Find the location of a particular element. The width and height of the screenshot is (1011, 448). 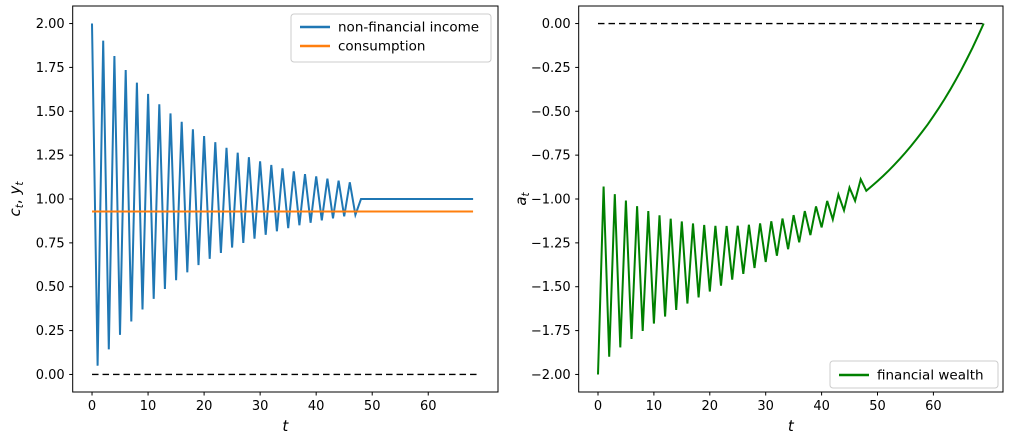

y-tick-label: −1.00 is located at coordinates (551, 200).